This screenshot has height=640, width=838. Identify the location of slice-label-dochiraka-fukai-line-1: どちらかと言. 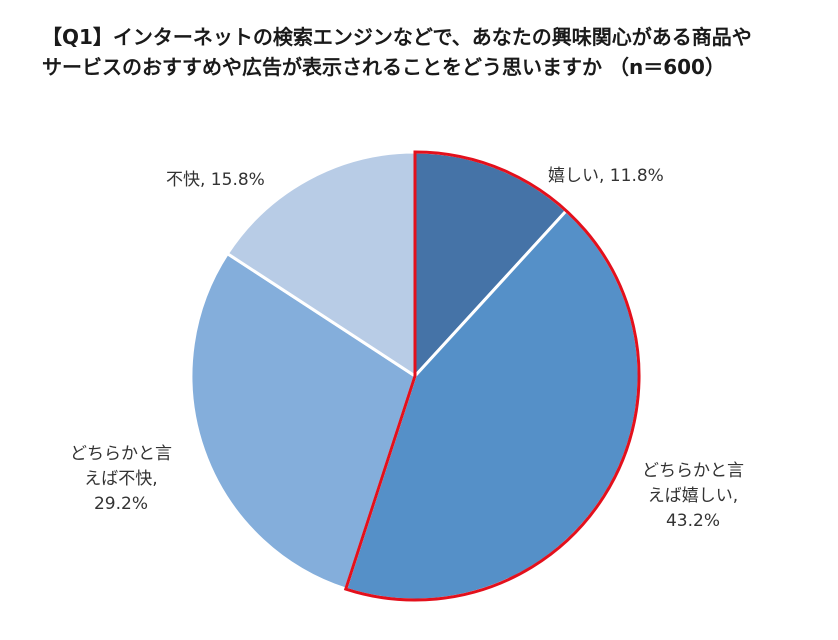
(121, 454).